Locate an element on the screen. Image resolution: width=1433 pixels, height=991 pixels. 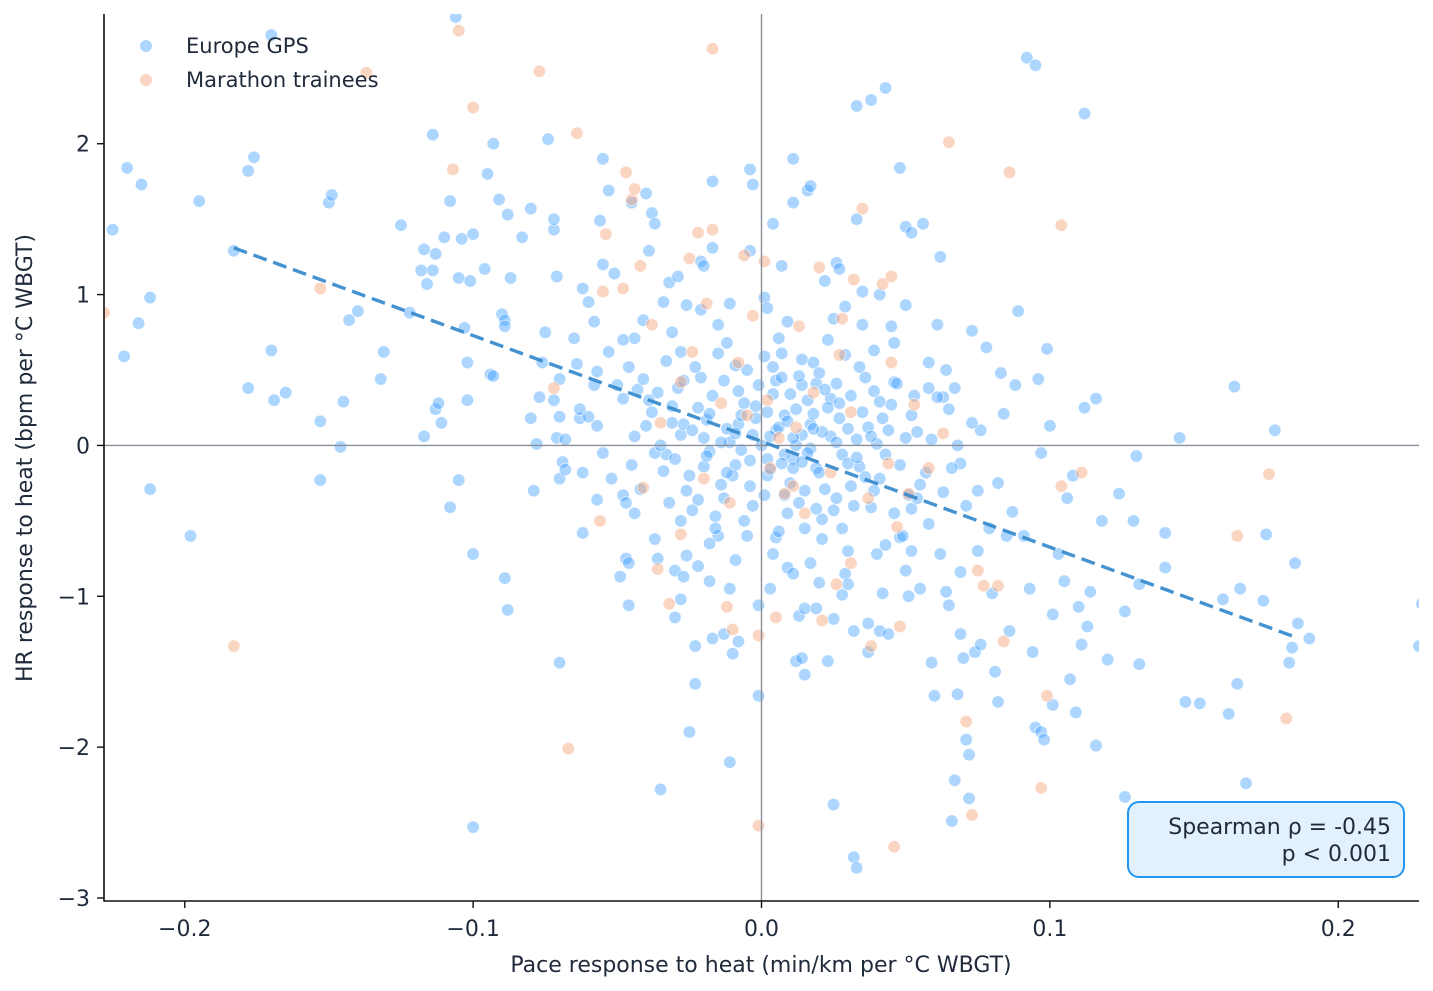
legend-label-europe-gps: Europe GPS is located at coordinates (247, 46).